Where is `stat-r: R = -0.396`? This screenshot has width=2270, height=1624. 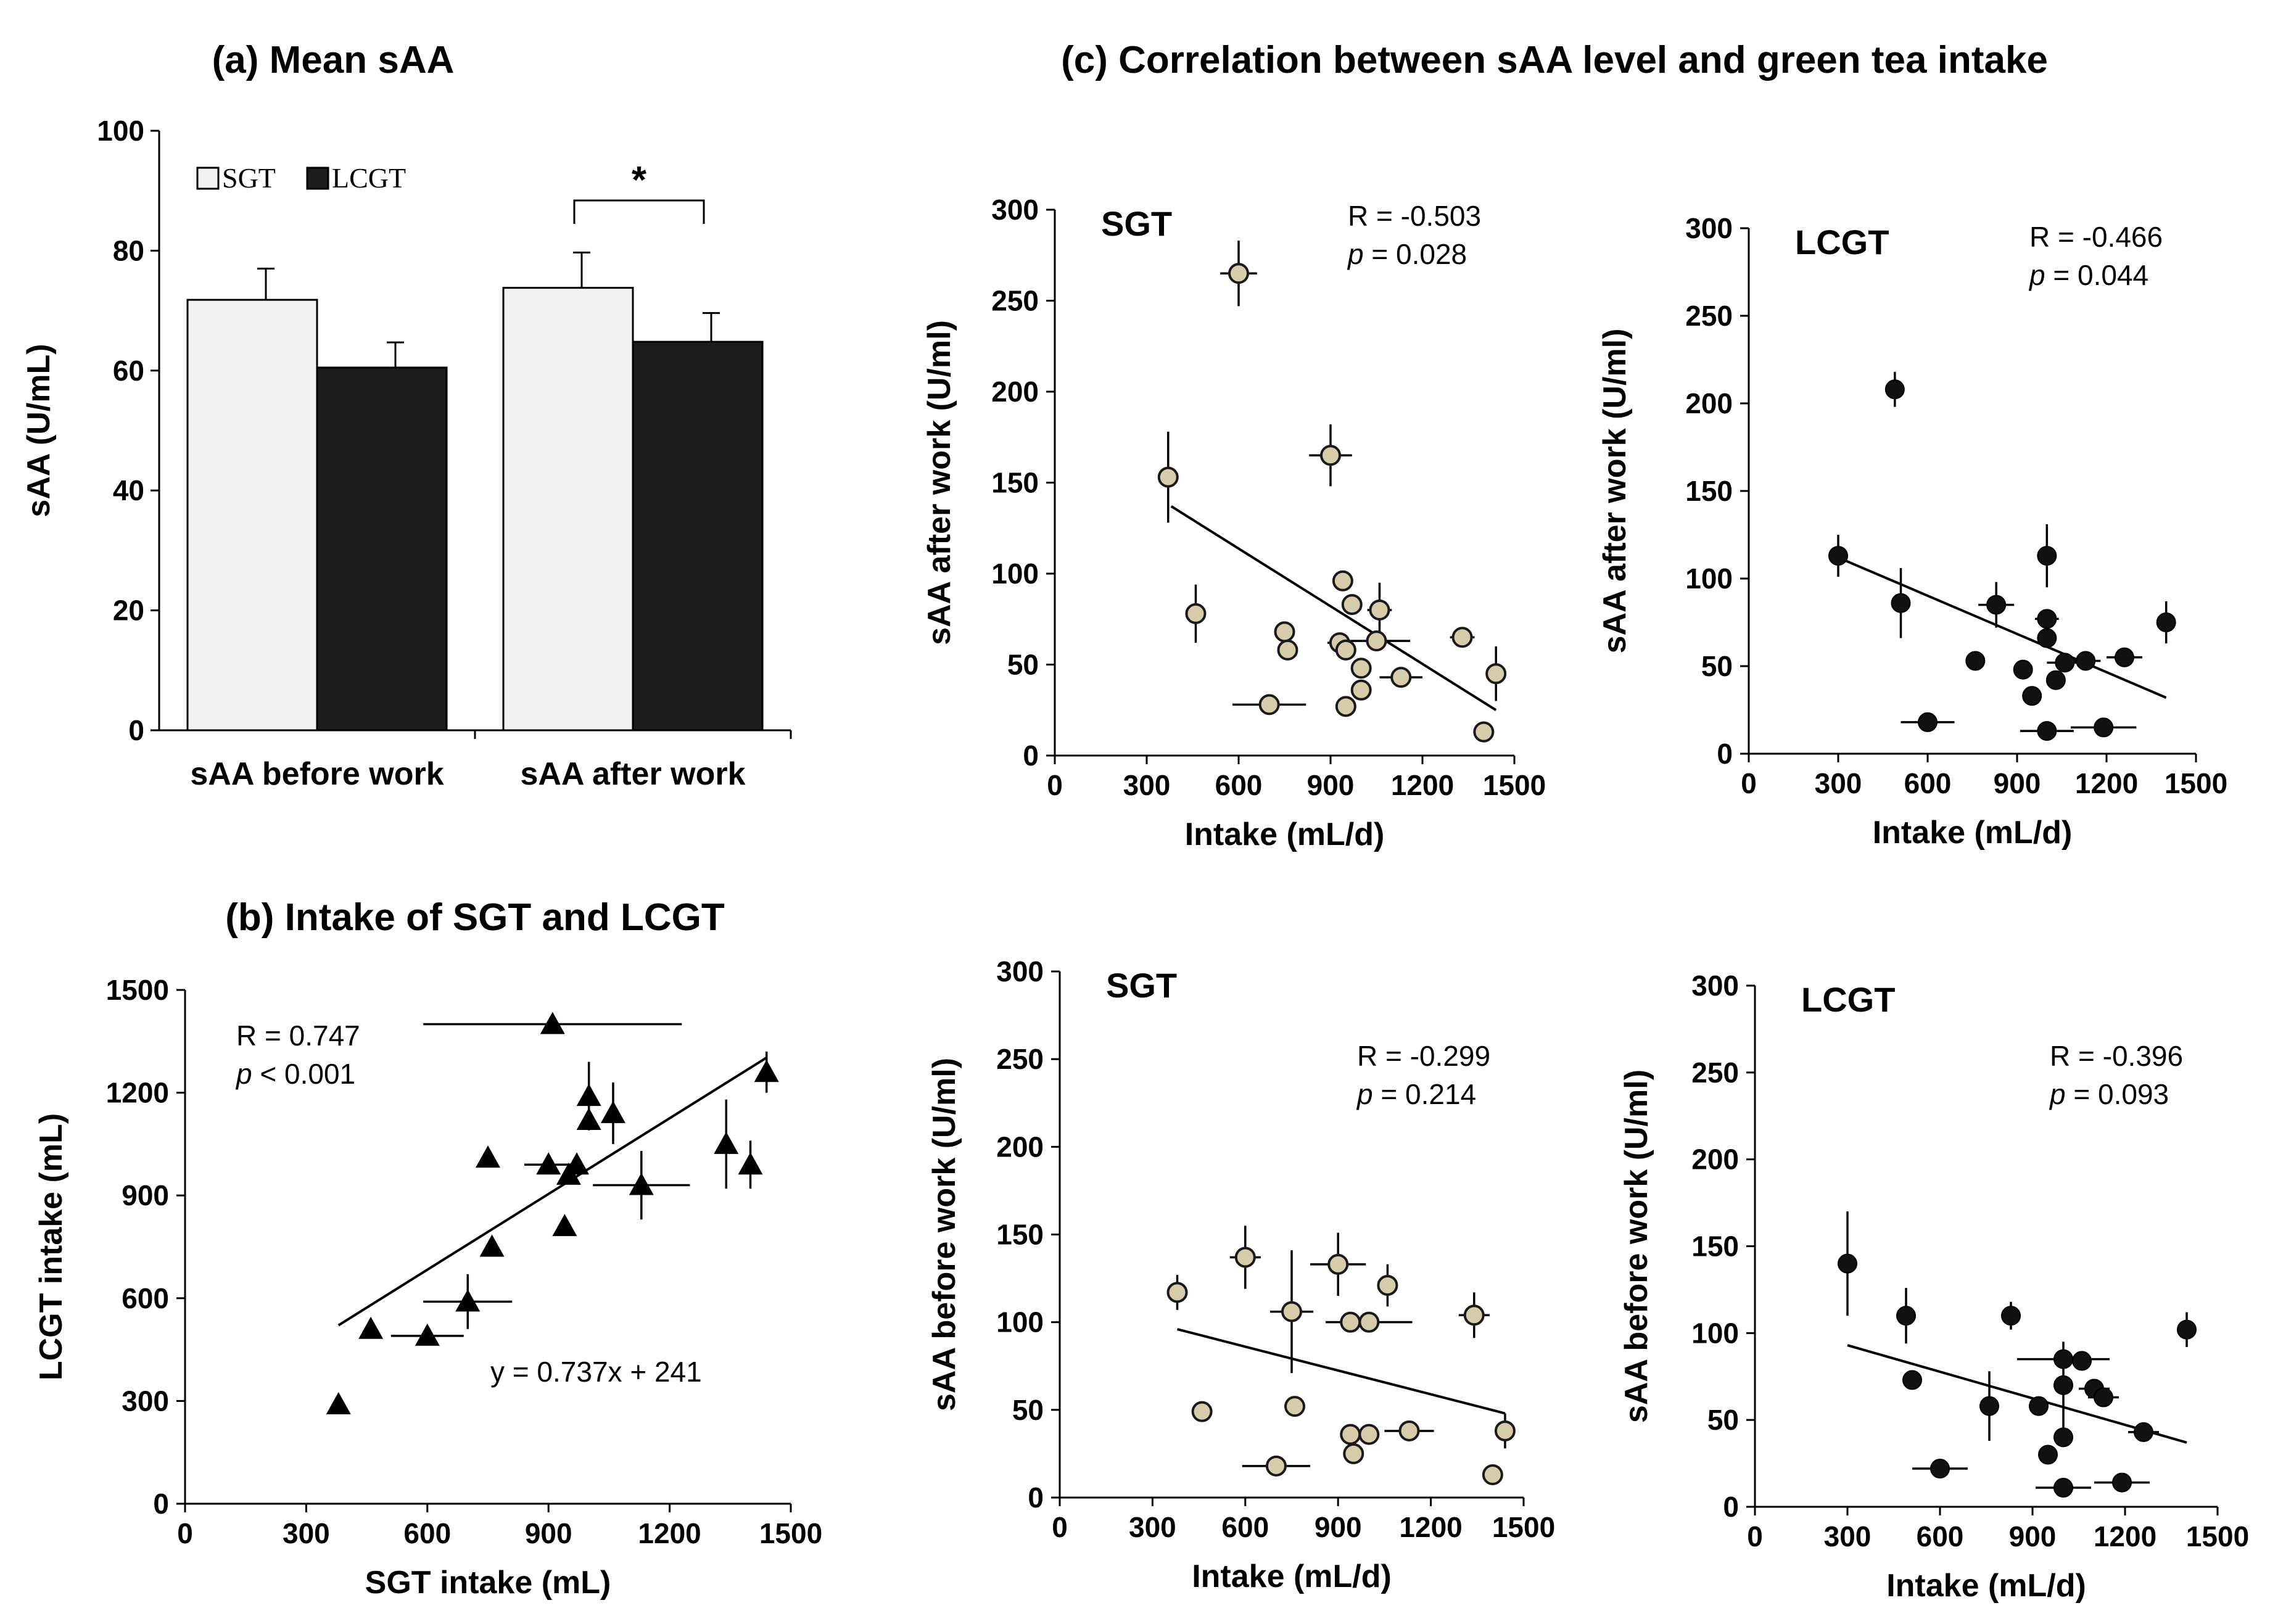
stat-r: R = -0.396 is located at coordinates (2116, 1056).